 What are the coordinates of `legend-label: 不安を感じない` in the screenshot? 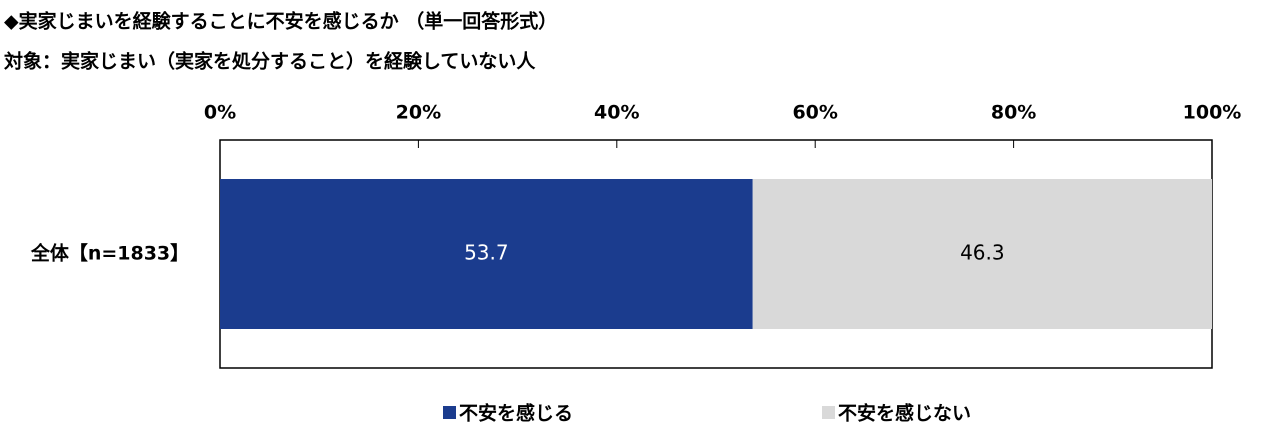 It's located at (904, 413).